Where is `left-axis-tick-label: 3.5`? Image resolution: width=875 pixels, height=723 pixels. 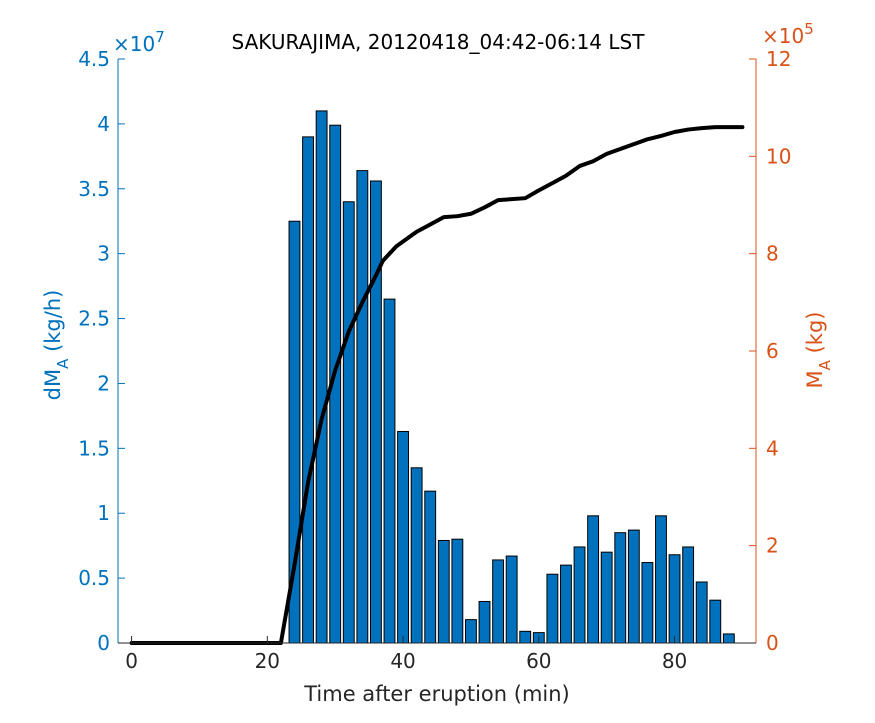 left-axis-tick-label: 3.5 is located at coordinates (94, 189).